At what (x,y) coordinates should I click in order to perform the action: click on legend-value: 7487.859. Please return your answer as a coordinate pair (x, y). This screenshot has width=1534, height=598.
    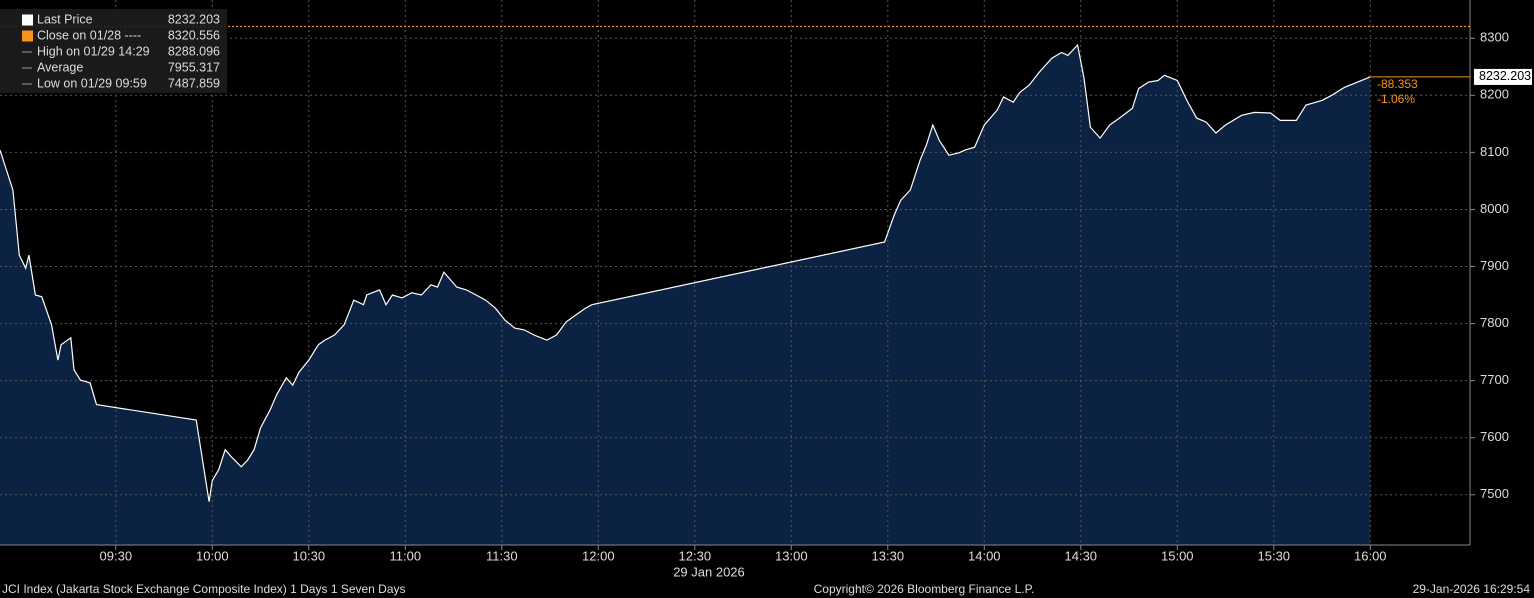
    Looking at the image, I should click on (194, 83).